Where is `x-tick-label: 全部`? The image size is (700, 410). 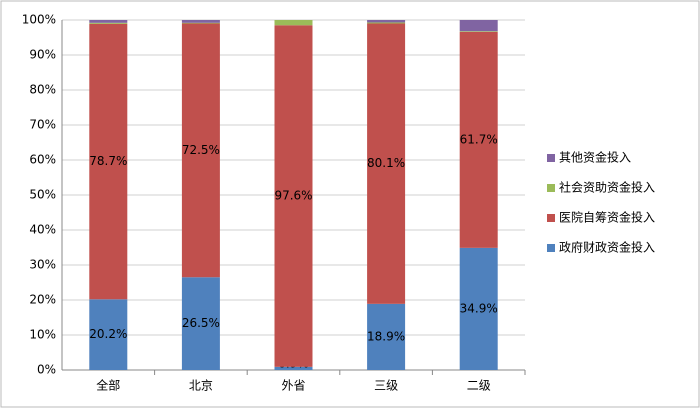 x-tick-label: 全部 is located at coordinates (108, 385).